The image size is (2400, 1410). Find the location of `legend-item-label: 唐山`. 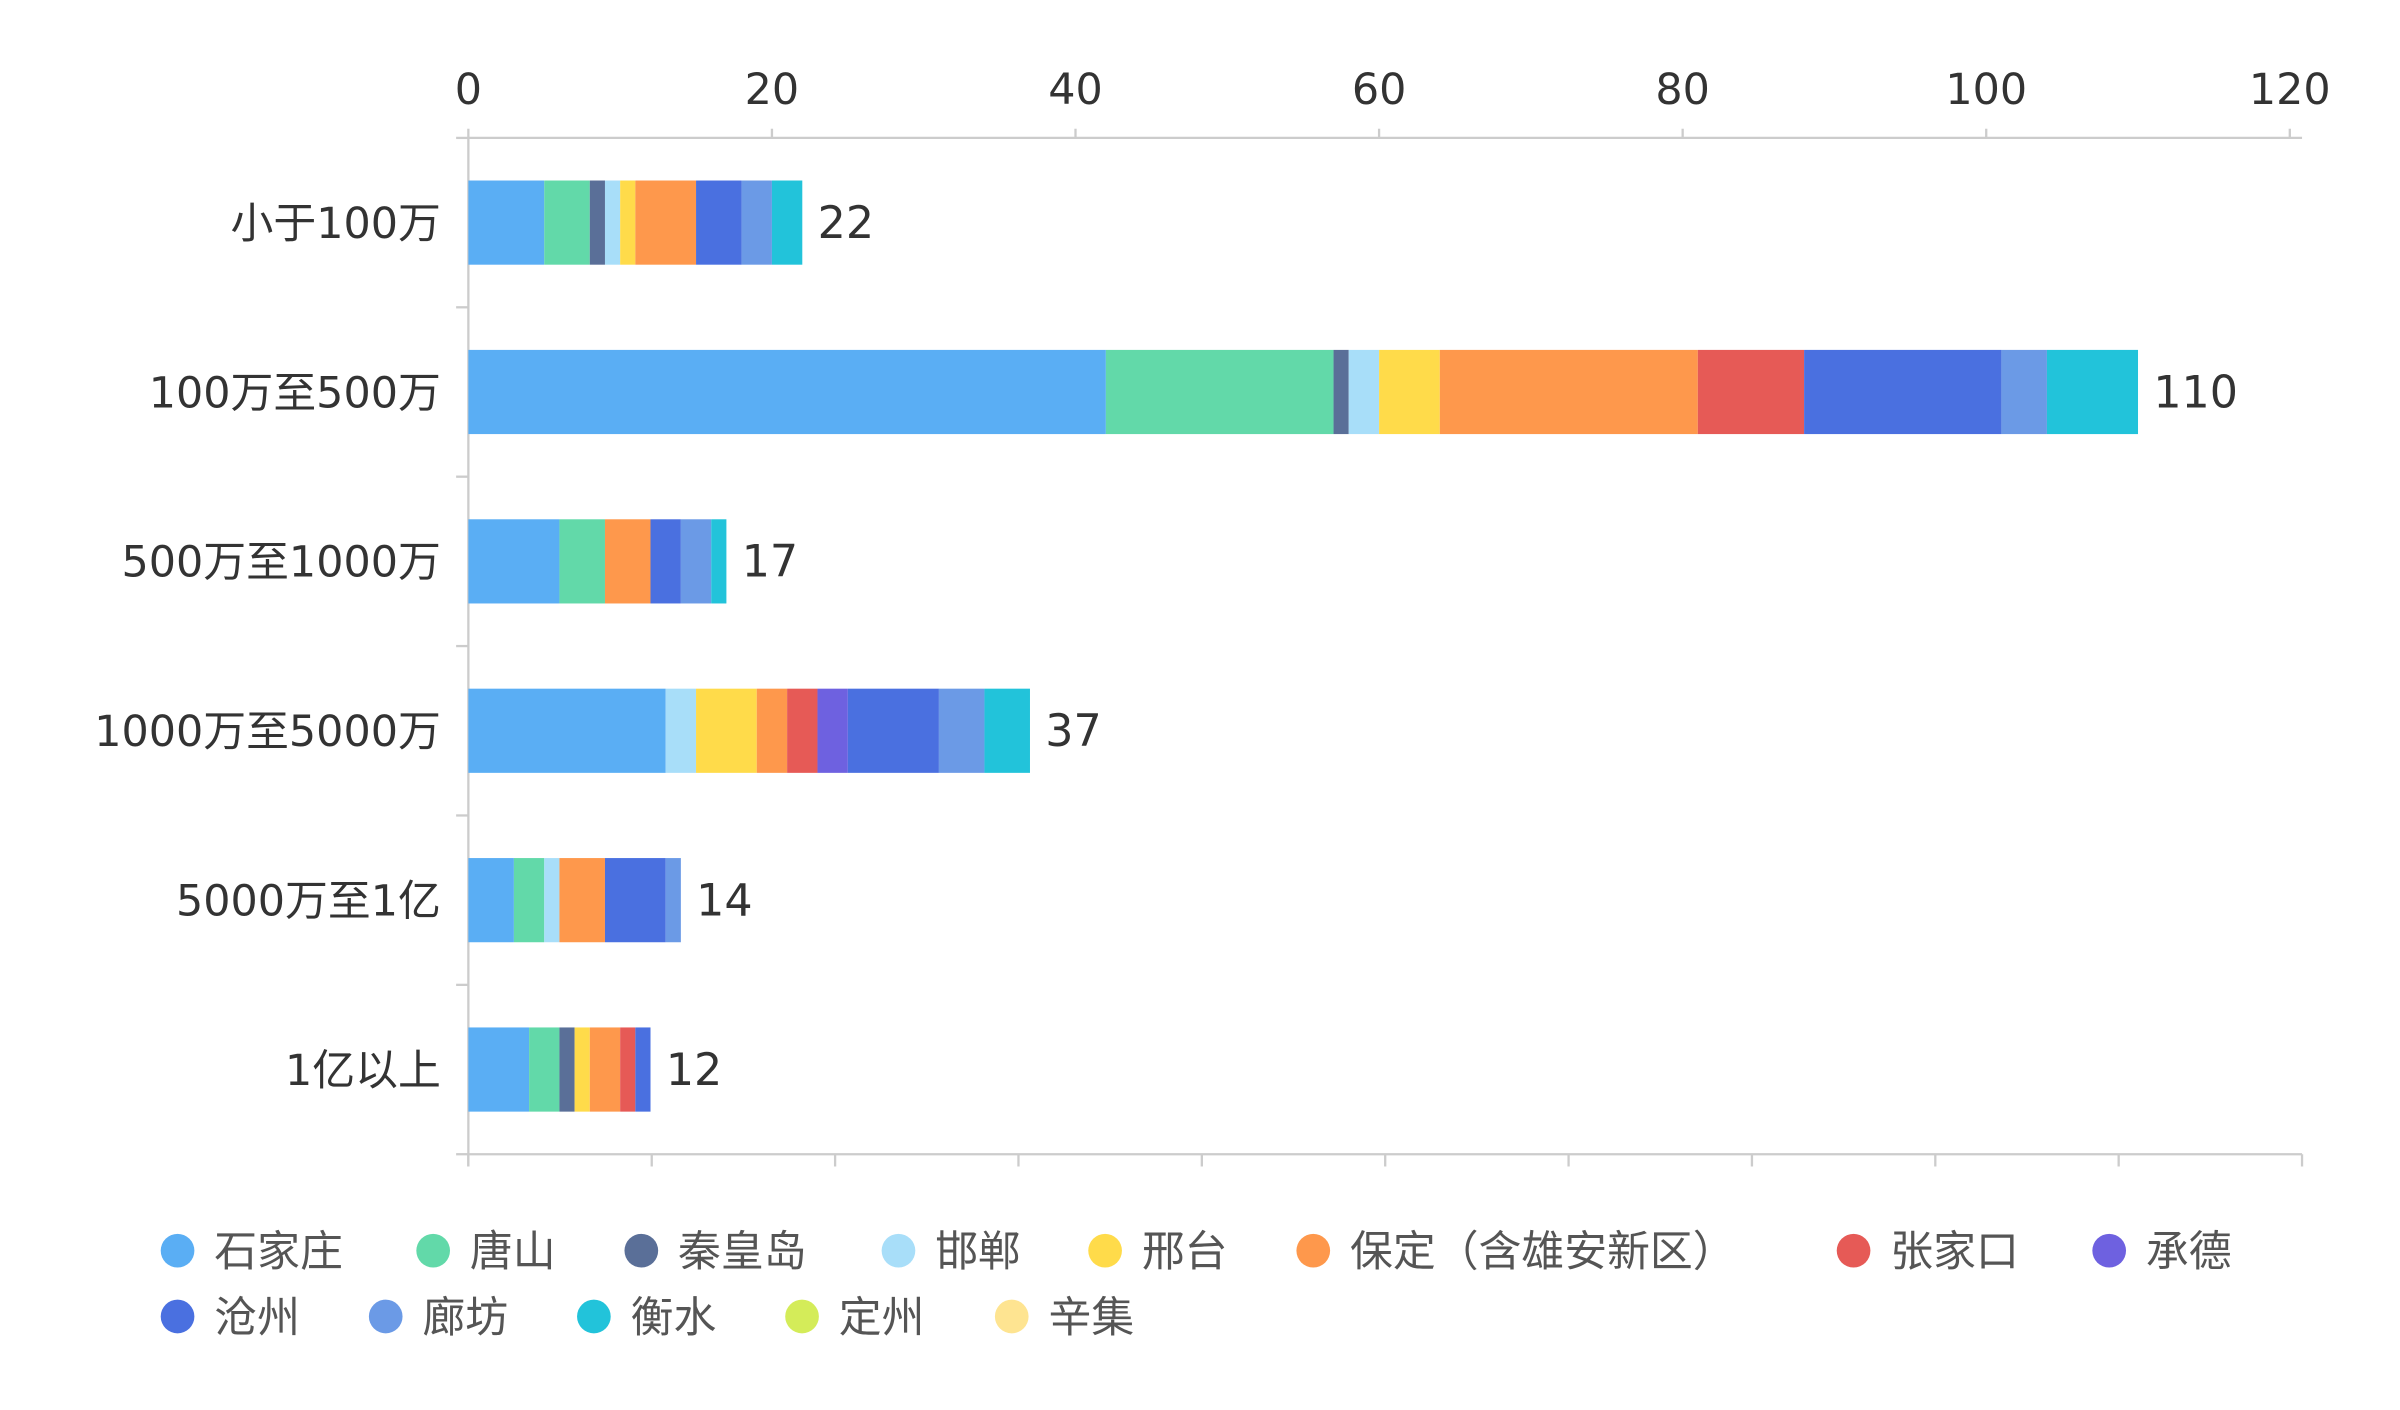

legend-item-label: 唐山 is located at coordinates (513, 1252).